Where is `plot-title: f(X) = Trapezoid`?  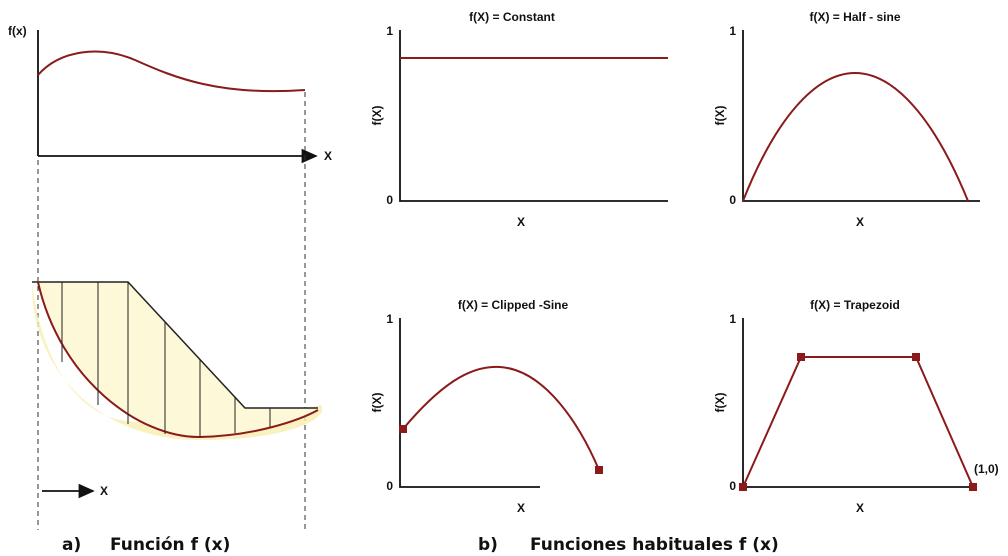
plot-title: f(X) = Trapezoid is located at coordinates (855, 305).